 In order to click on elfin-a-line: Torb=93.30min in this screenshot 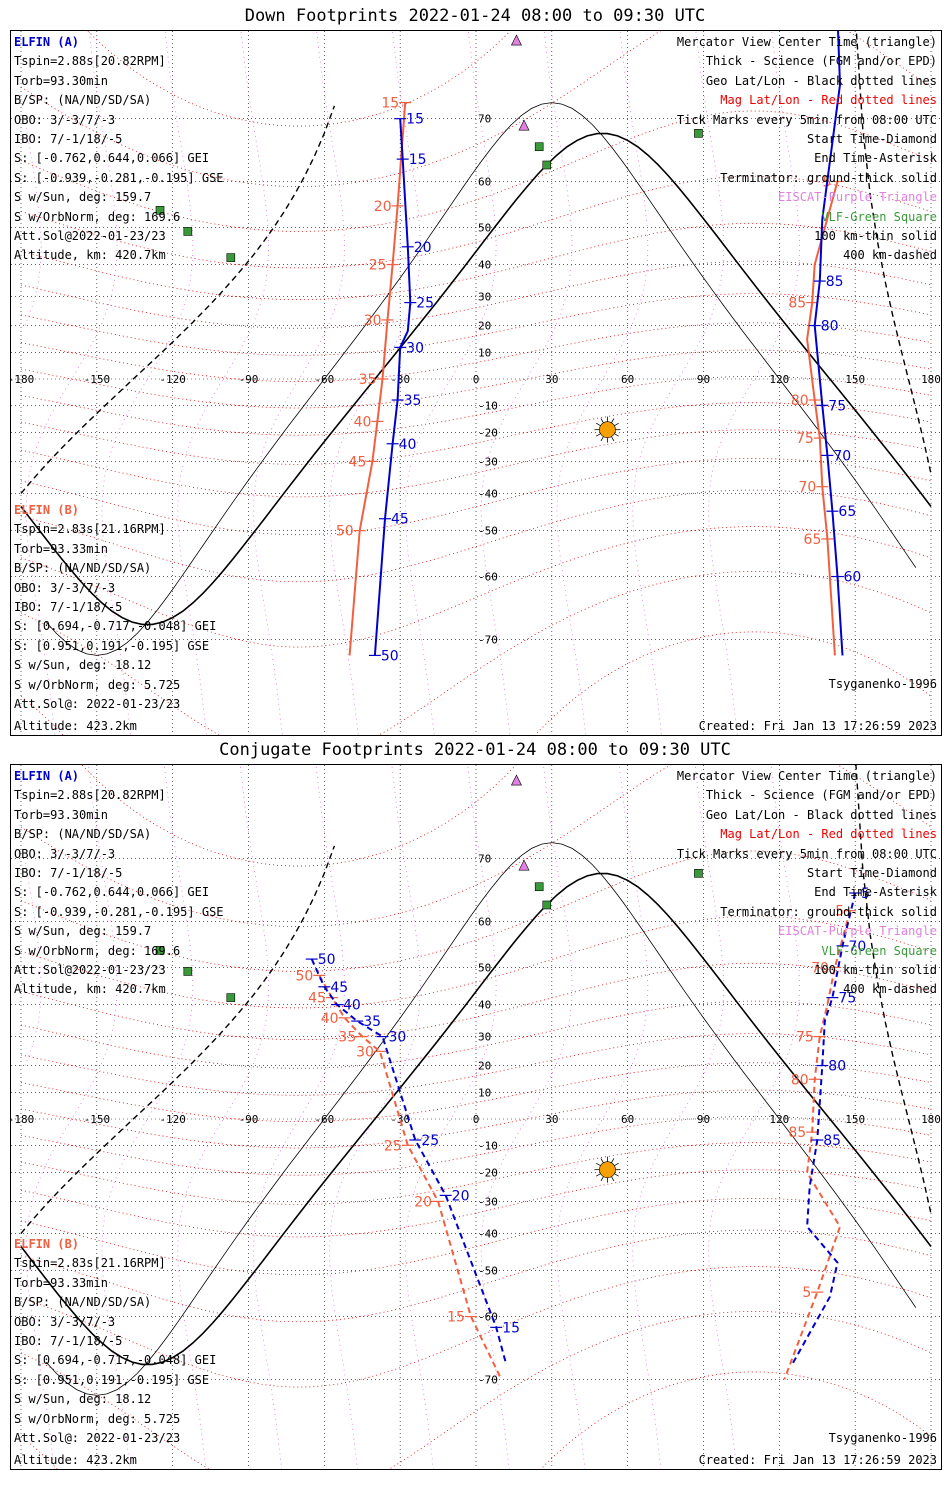, I will do `click(61, 814)`.